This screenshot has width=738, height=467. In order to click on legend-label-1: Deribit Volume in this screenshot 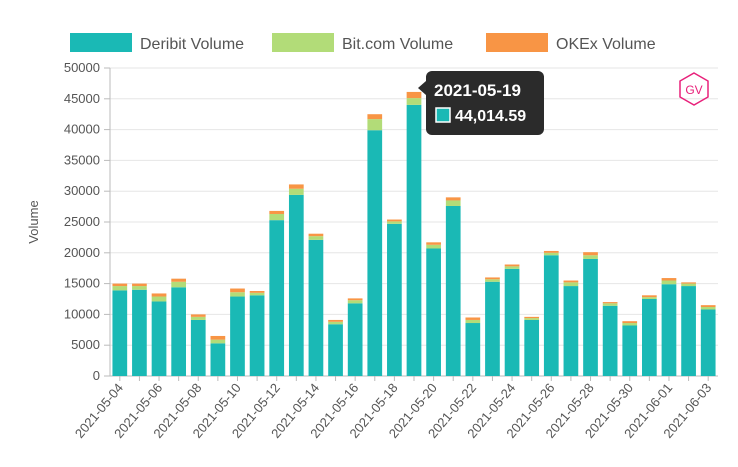, I will do `click(192, 44)`.